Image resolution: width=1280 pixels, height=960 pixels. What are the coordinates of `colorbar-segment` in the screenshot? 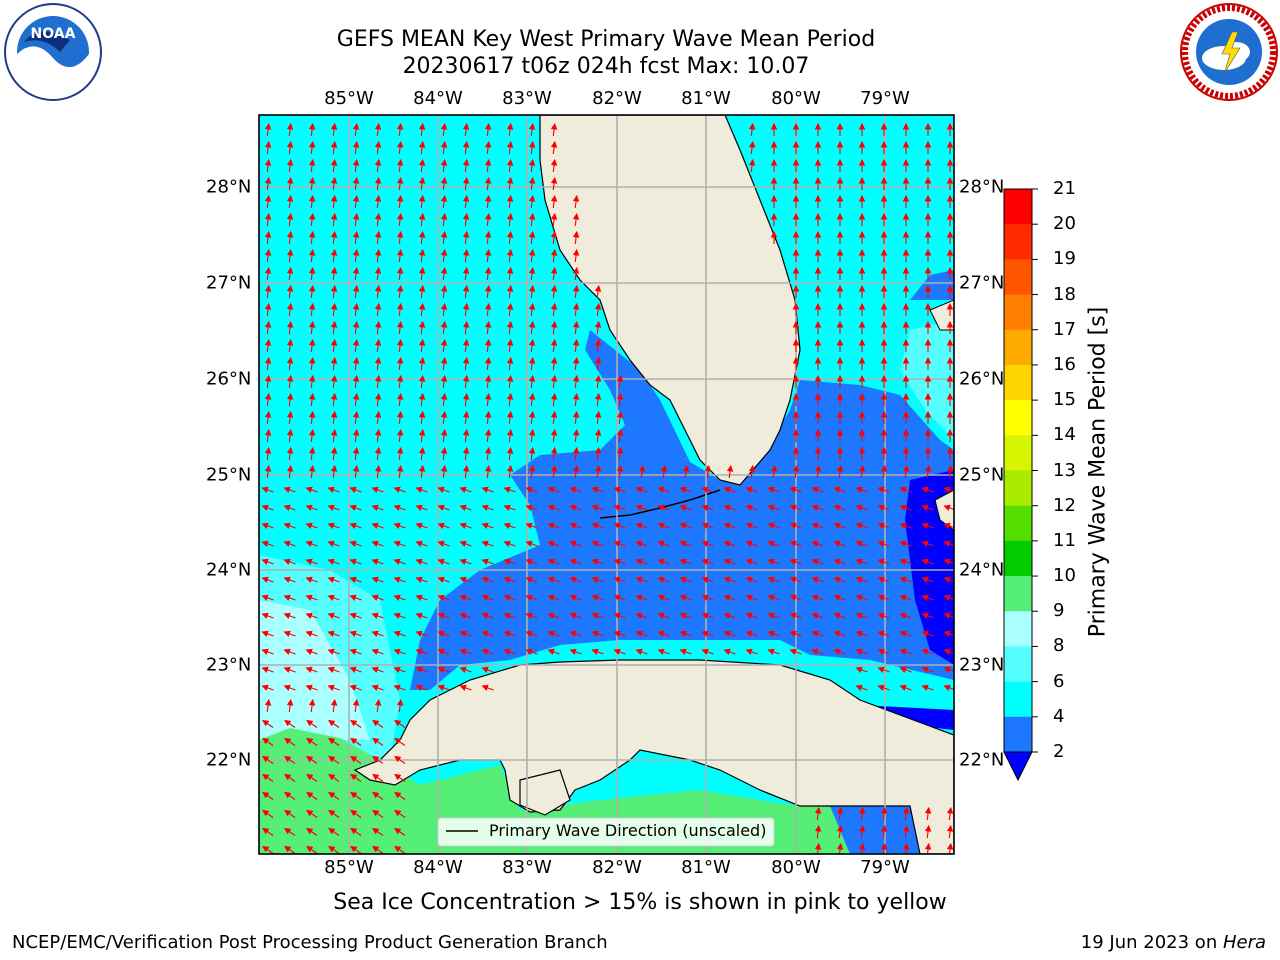 It's located at (1018, 312).